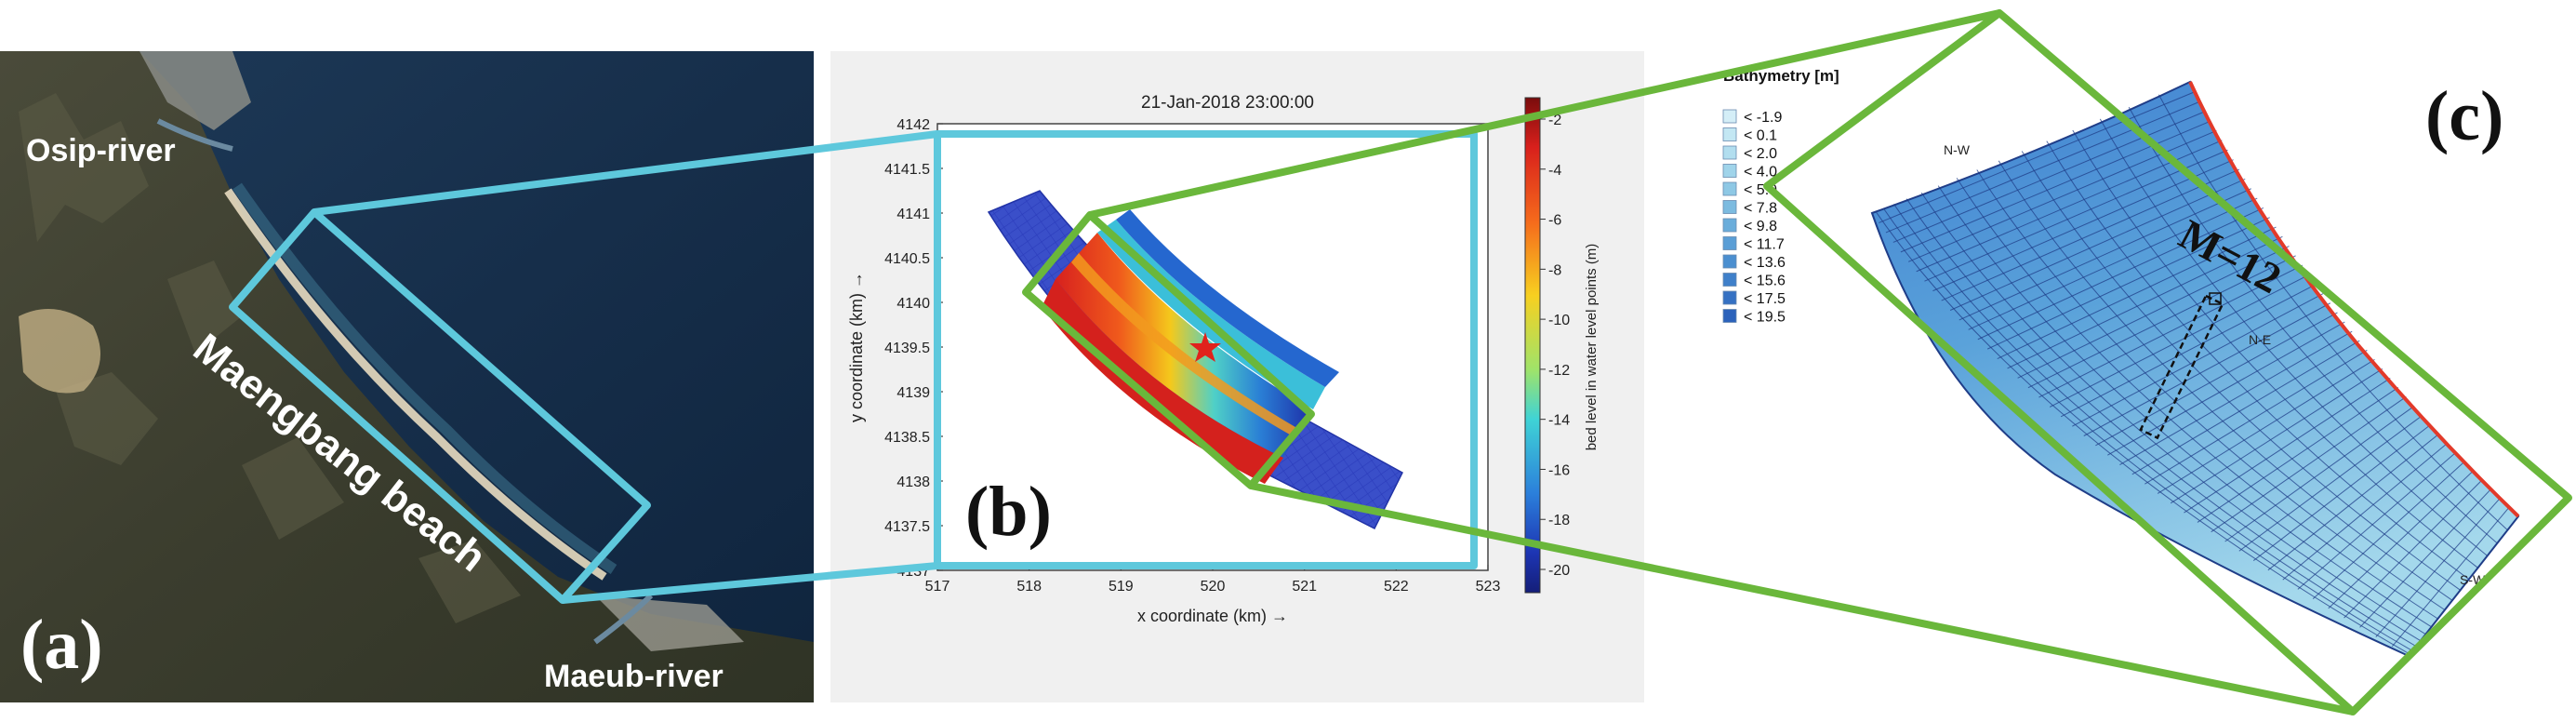 The image size is (2576, 722). Describe the element at coordinates (623, 619) in the screenshot. I see `river-mouth-south` at that location.